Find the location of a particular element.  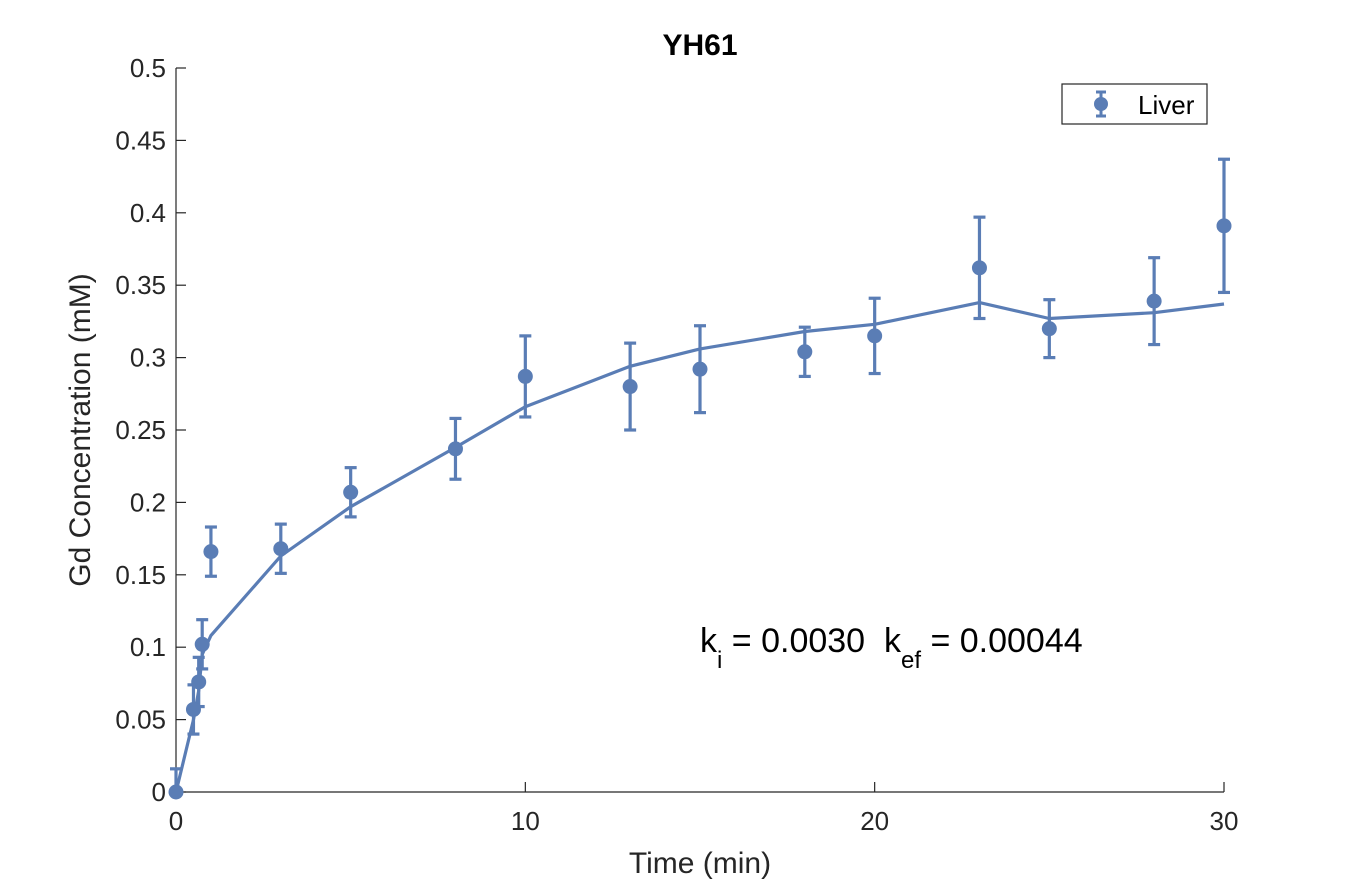

x-tick-label: 10 is located at coordinates (525, 821).